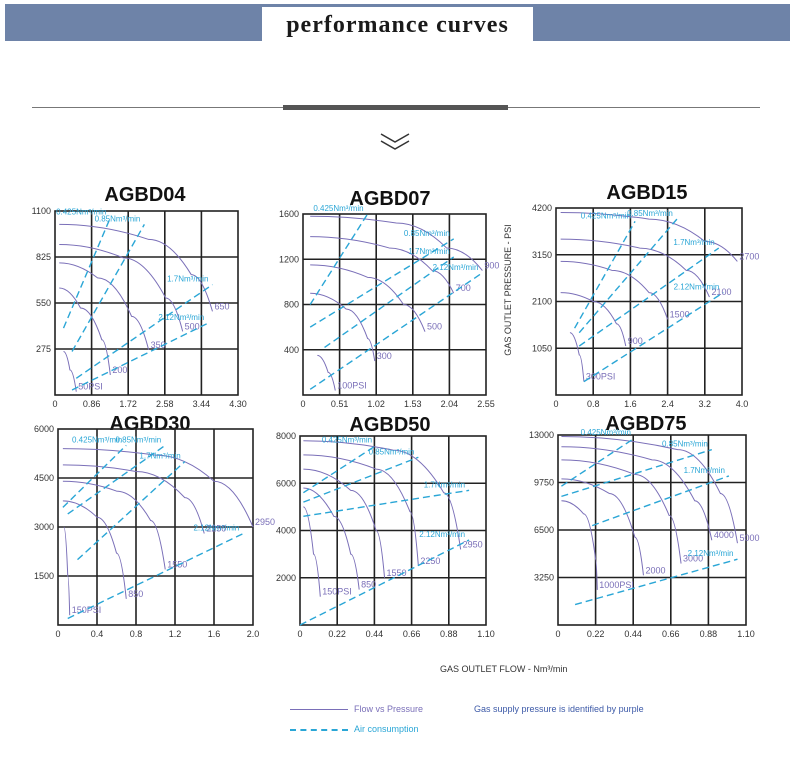 The height and width of the screenshot is (781, 790). Describe the element at coordinates (286, 531) in the screenshot. I see `y-tick-label: 4000` at that location.